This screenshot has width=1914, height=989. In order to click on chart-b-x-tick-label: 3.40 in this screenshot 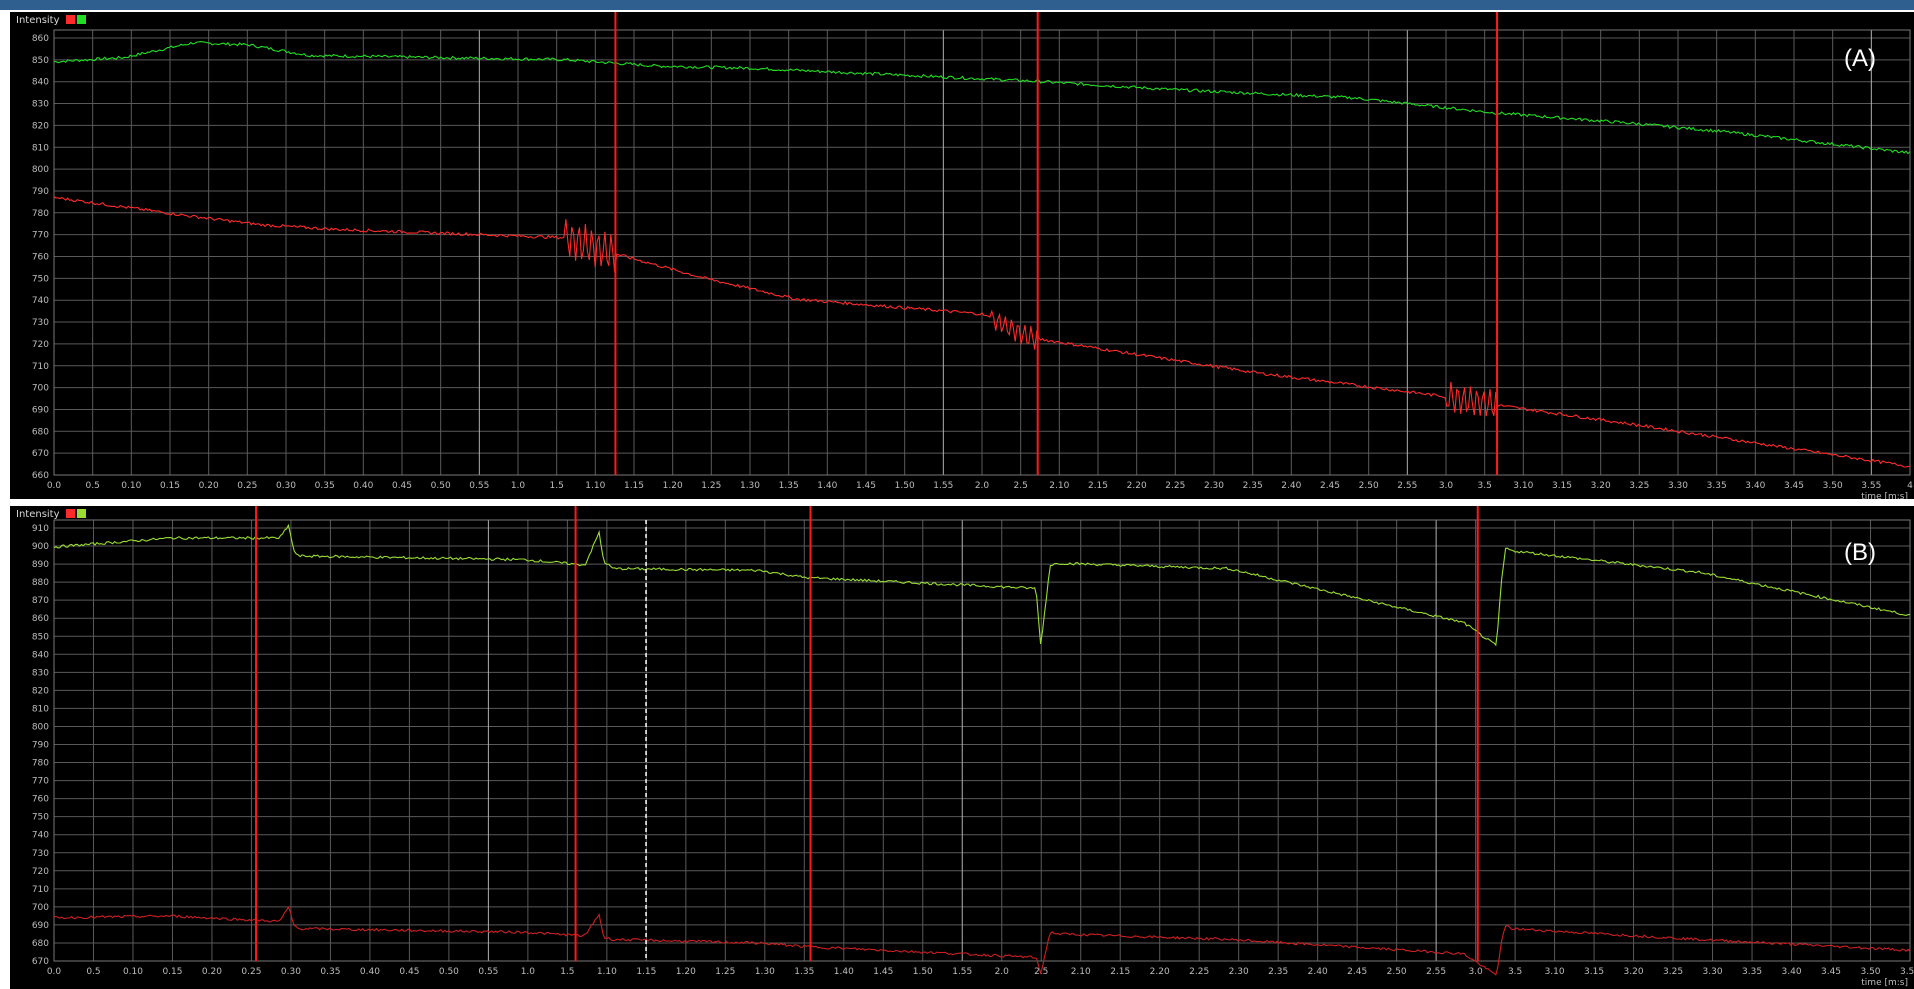, I will do `click(1792, 972)`.